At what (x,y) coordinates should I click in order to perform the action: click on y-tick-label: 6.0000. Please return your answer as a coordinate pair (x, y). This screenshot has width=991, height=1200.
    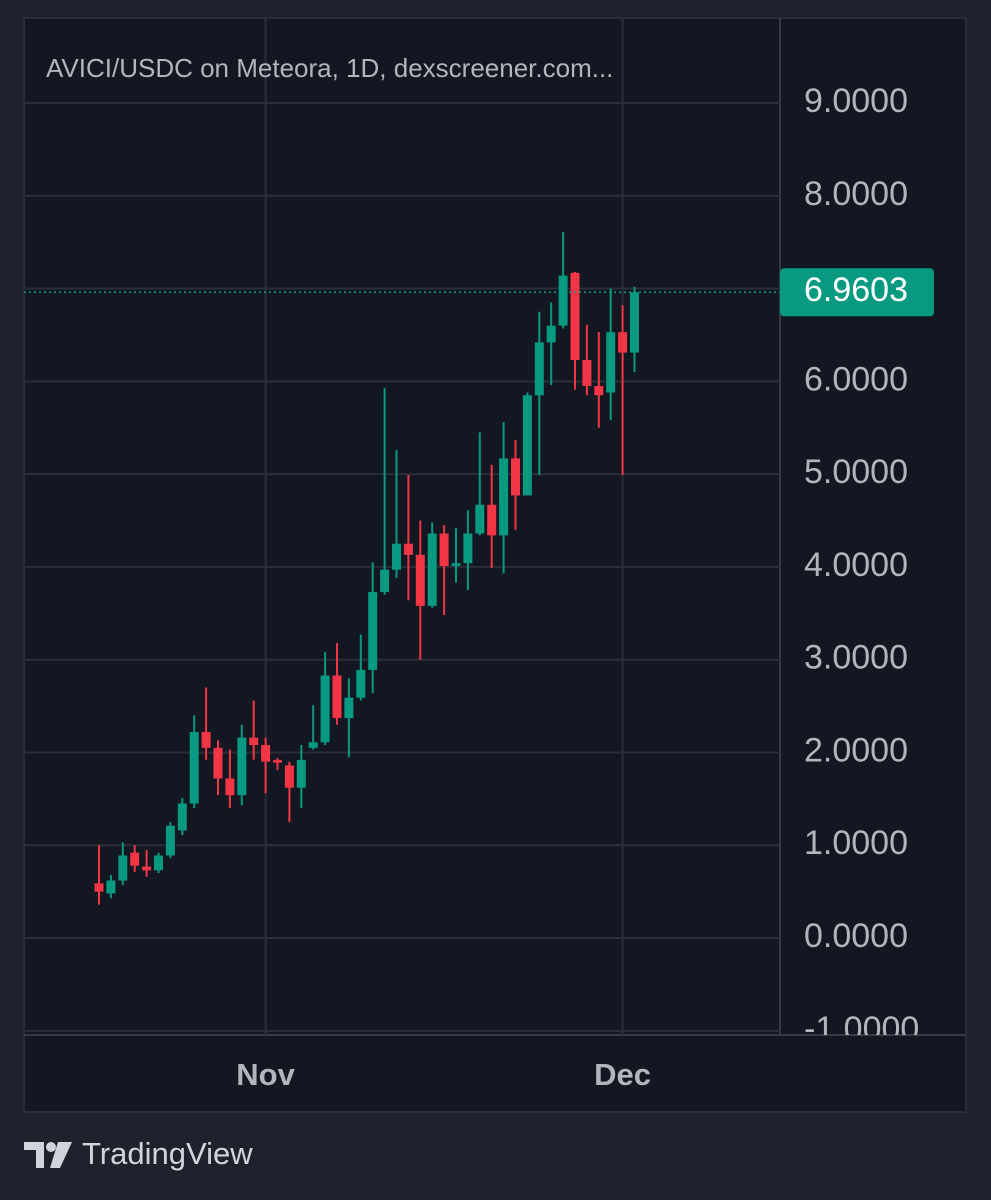
    Looking at the image, I should click on (856, 379).